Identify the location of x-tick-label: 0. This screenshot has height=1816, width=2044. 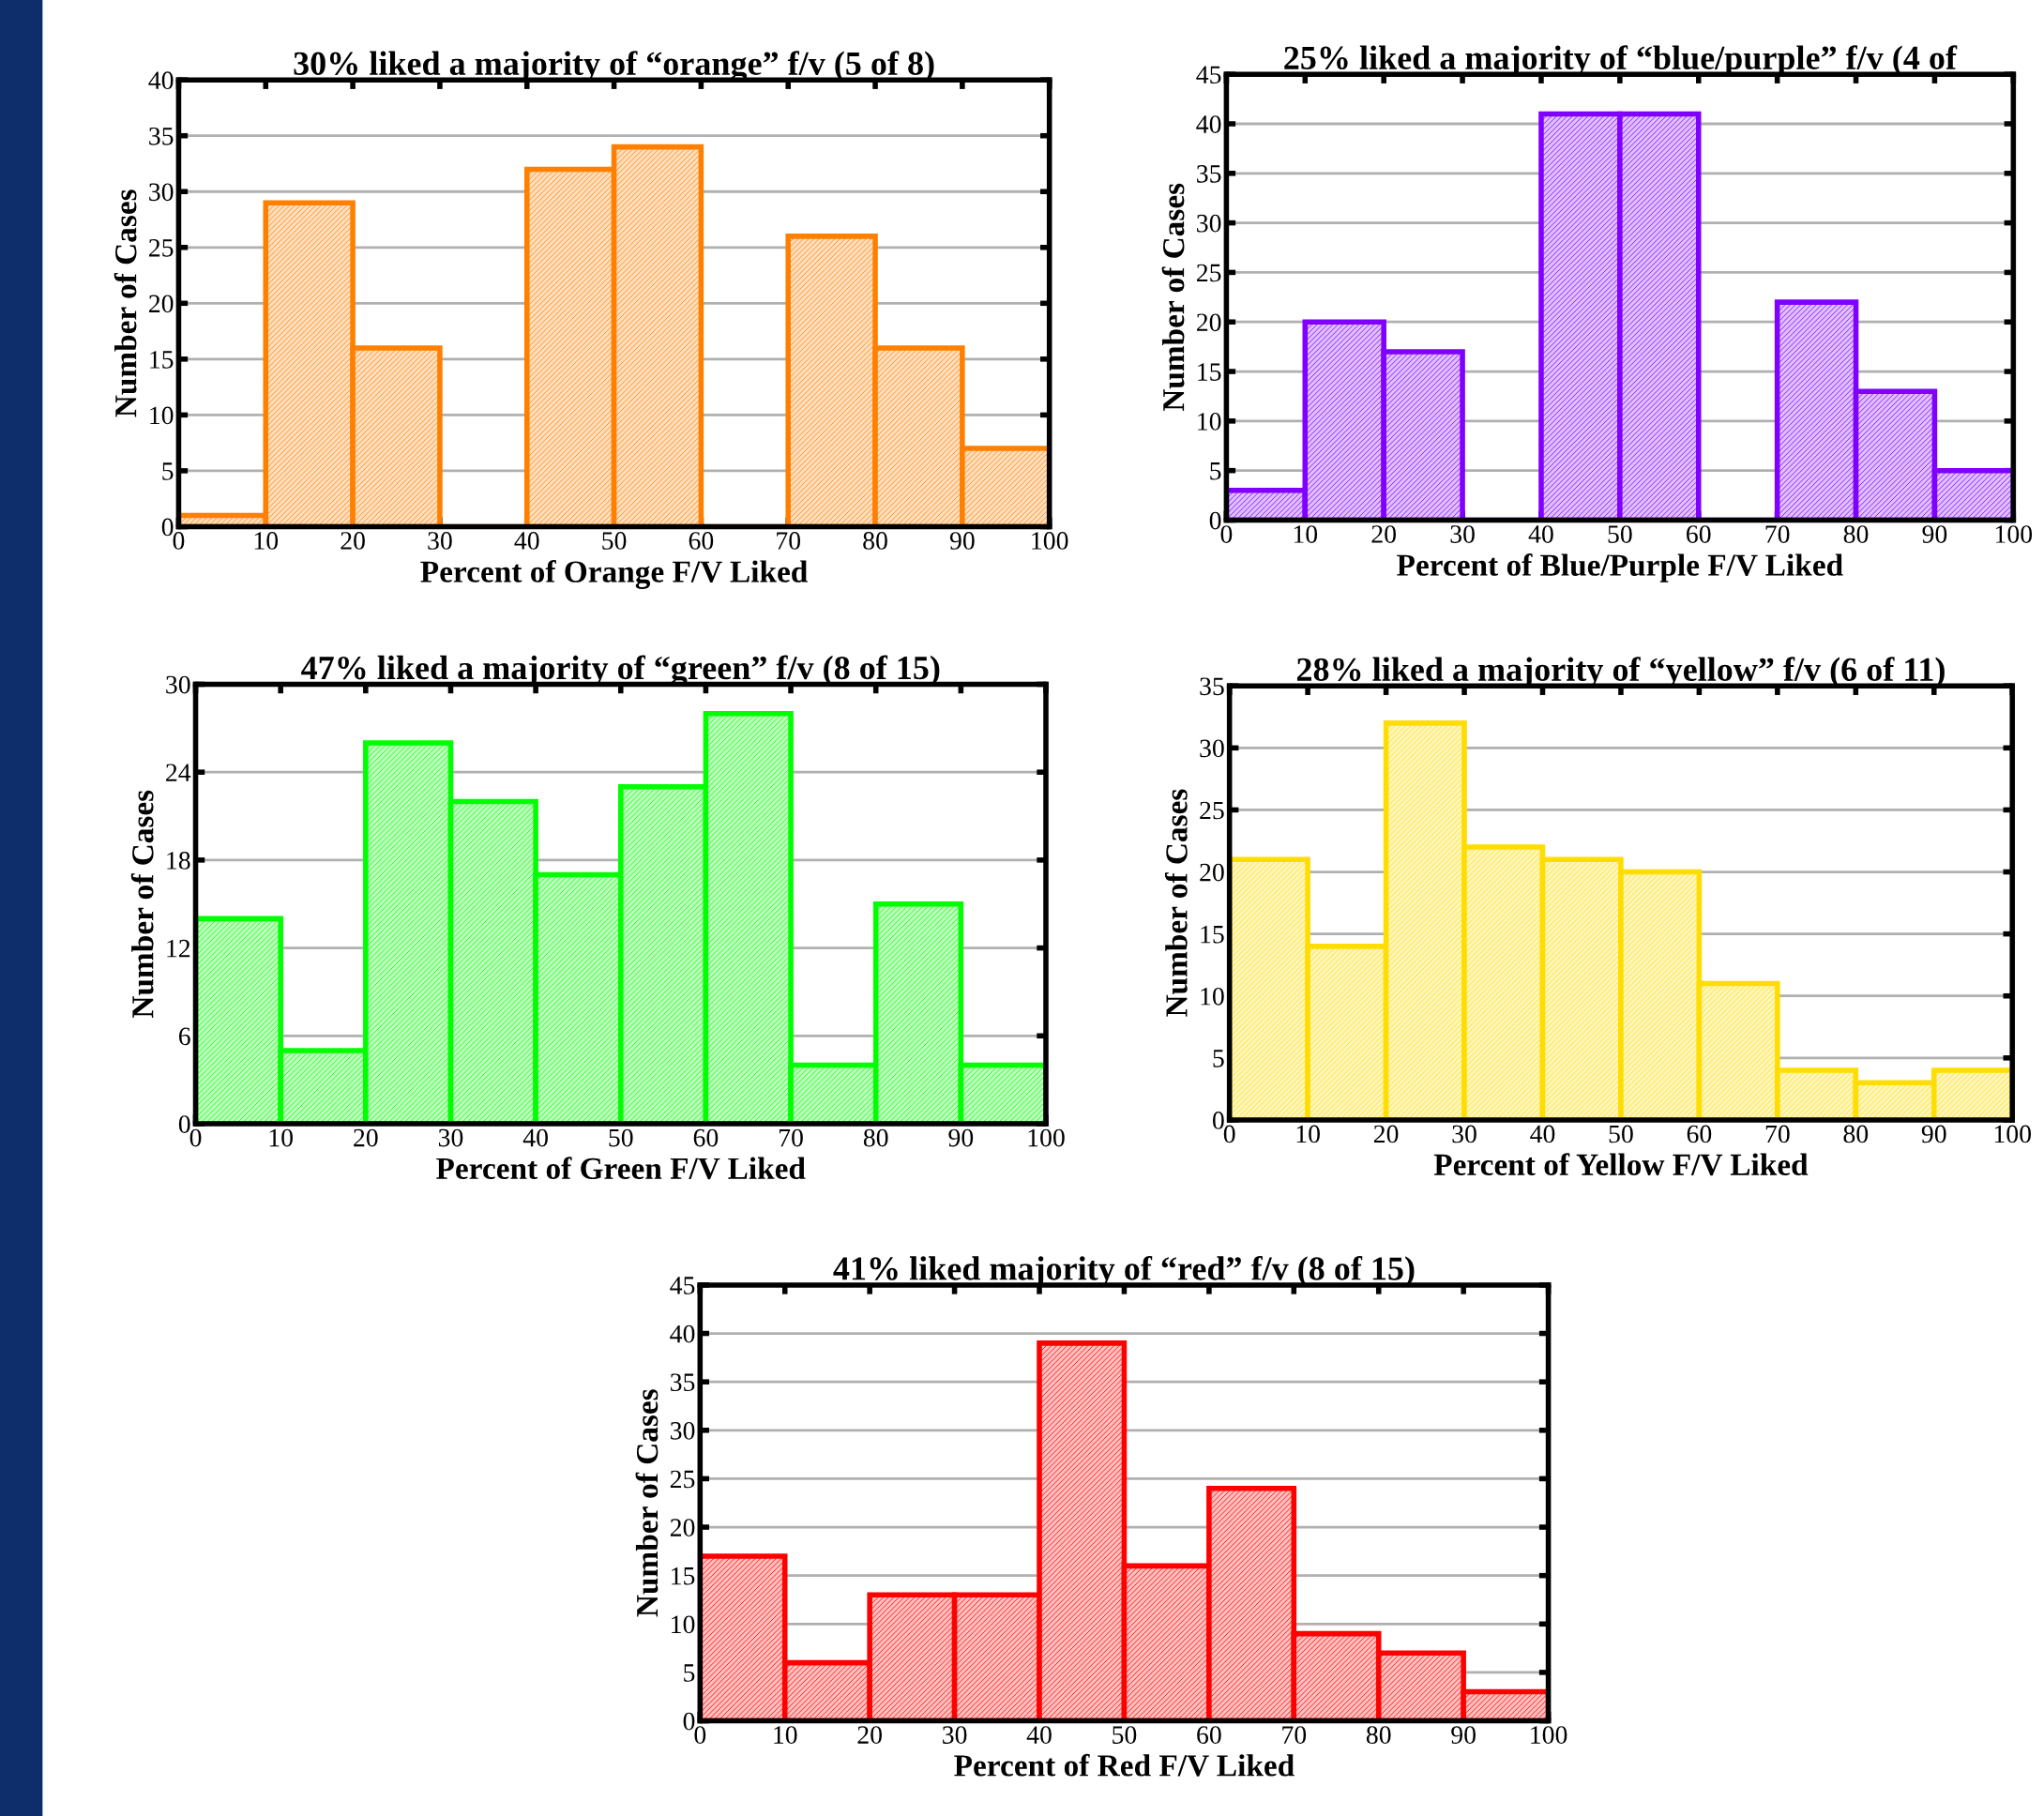
(700, 1735).